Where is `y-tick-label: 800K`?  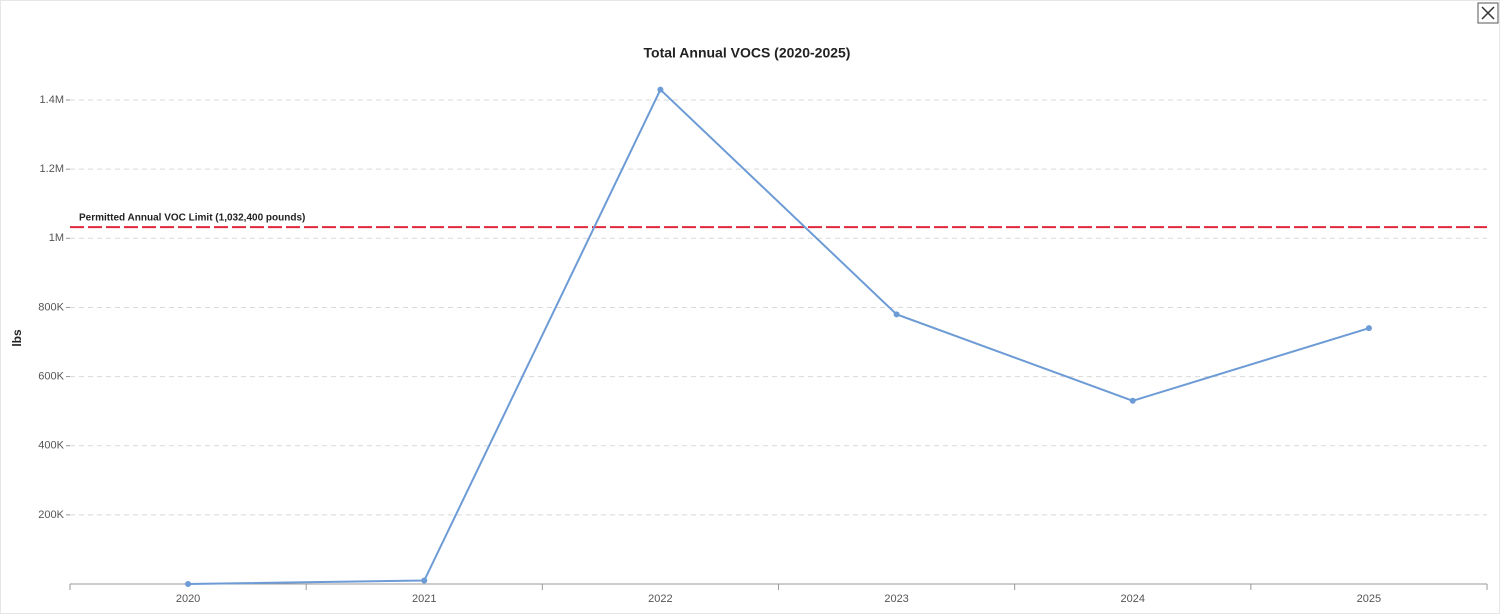
y-tick-label: 800K is located at coordinates (51, 307).